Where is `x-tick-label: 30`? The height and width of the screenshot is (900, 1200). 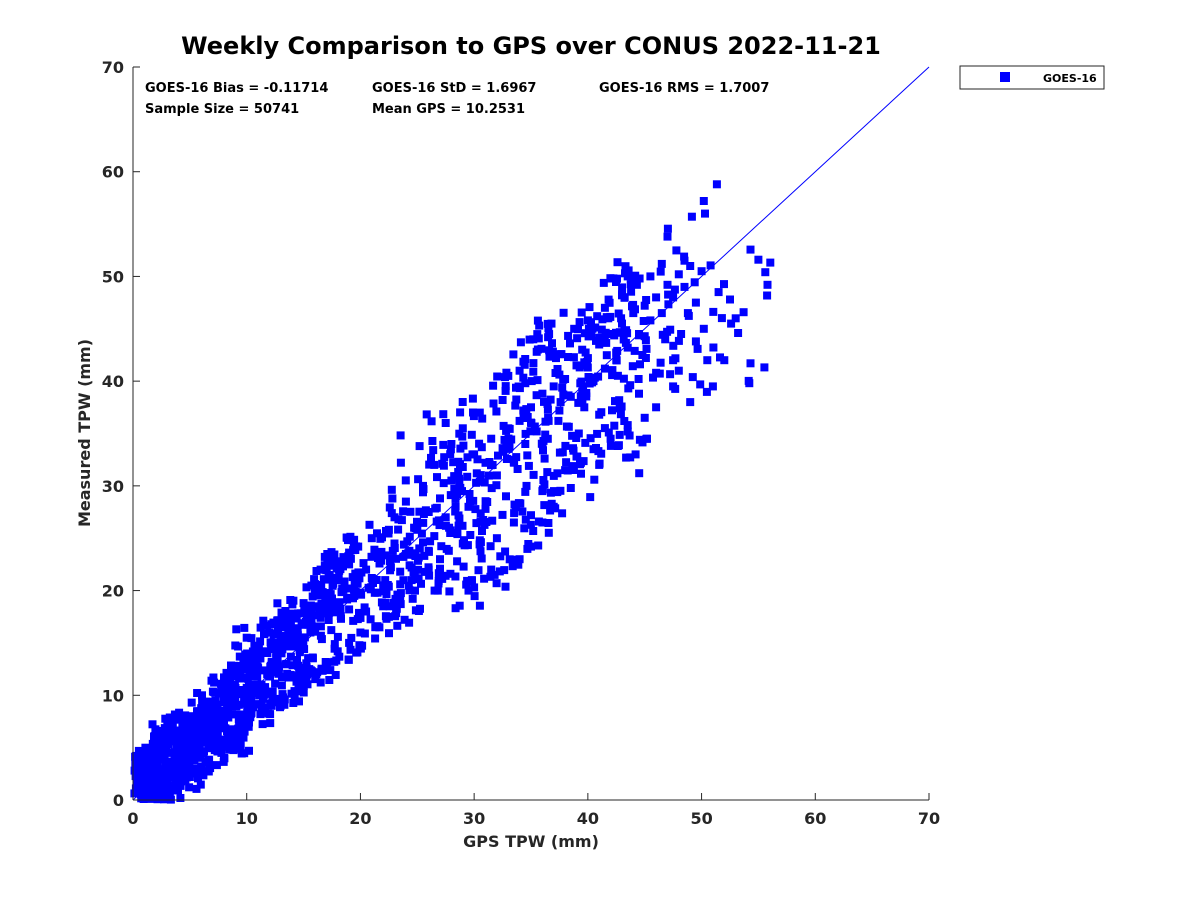
x-tick-label: 30 is located at coordinates (474, 818).